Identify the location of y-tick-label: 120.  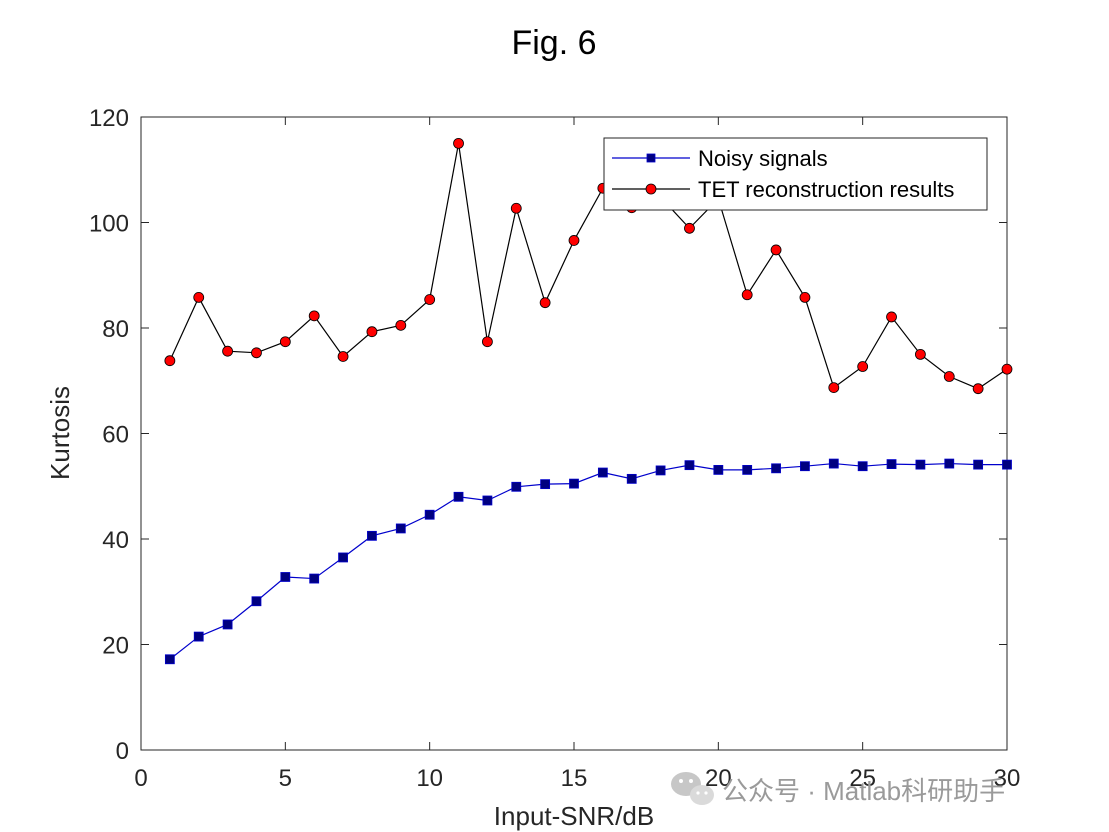
(109, 118).